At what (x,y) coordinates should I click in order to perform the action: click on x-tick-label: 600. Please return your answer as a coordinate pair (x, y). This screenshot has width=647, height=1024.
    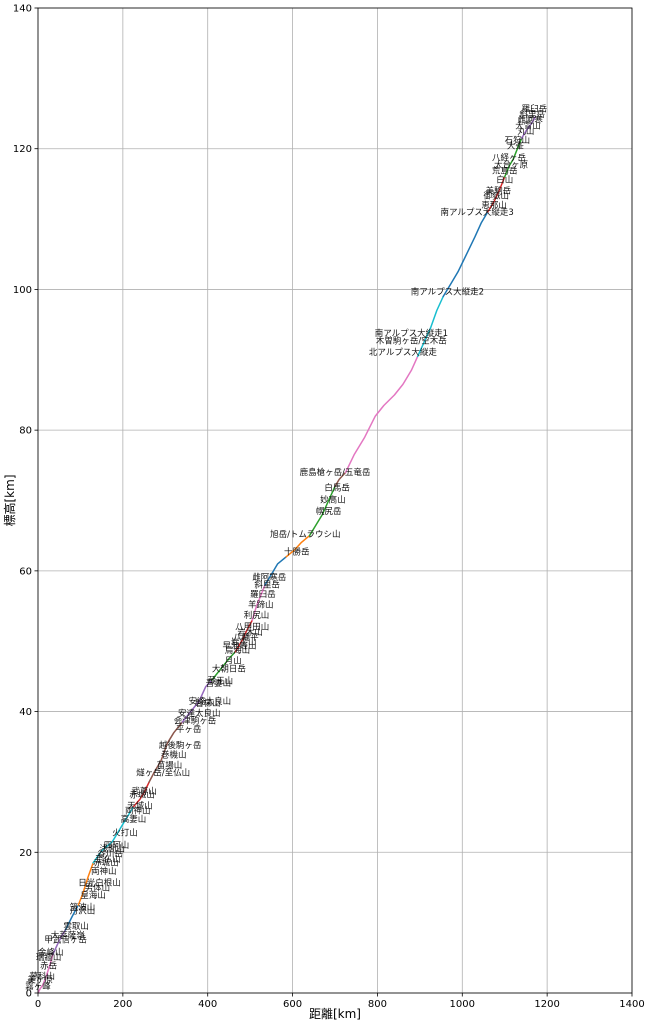
    Looking at the image, I should click on (292, 1004).